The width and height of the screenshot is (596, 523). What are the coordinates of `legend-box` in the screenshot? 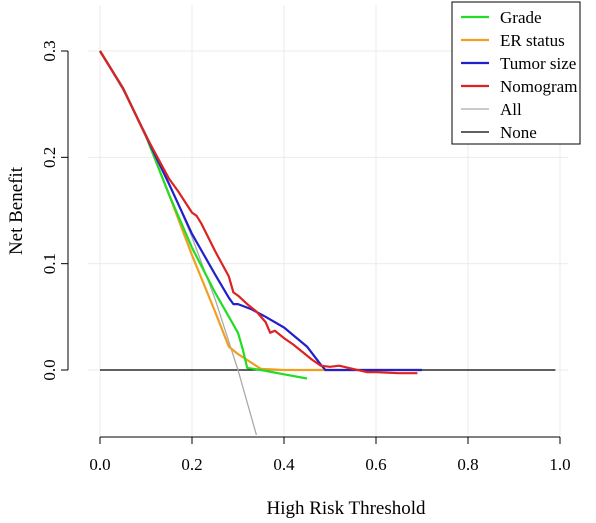 It's located at (516, 73).